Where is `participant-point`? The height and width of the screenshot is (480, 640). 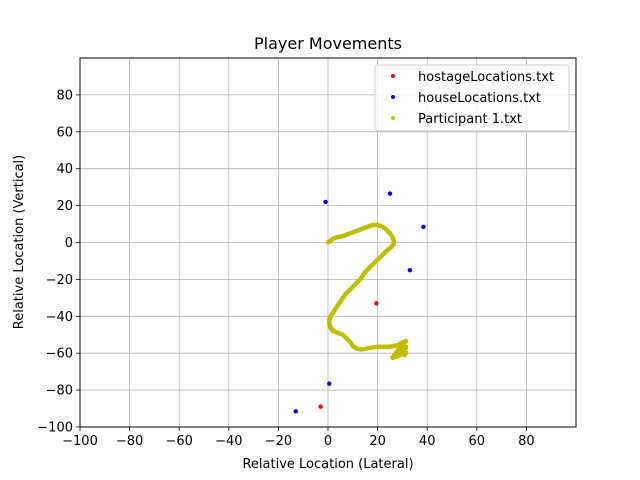 participant-point is located at coordinates (406, 352).